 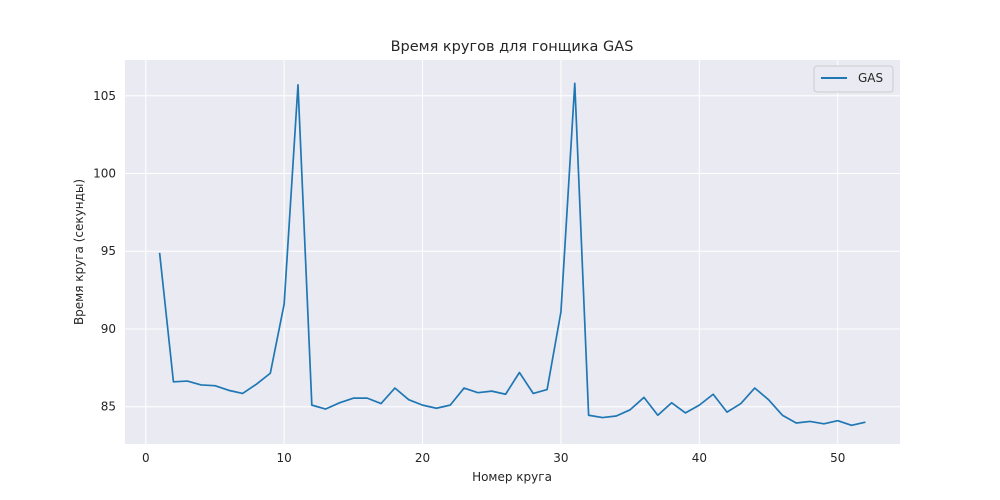 I want to click on legend-box, so click(x=853, y=79).